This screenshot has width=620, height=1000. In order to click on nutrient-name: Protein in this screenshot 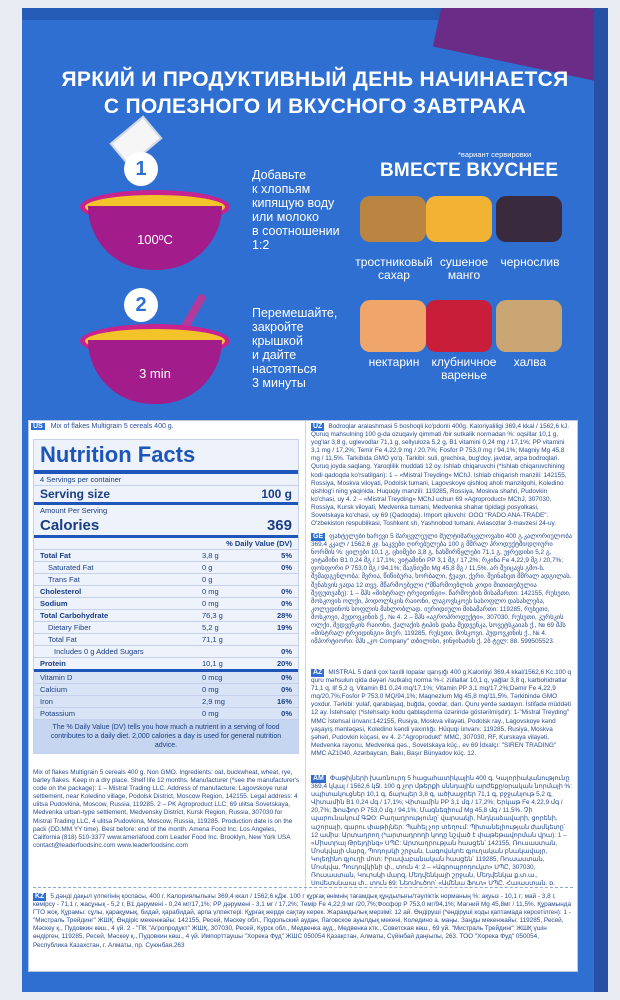, I will do `click(53, 663)`.